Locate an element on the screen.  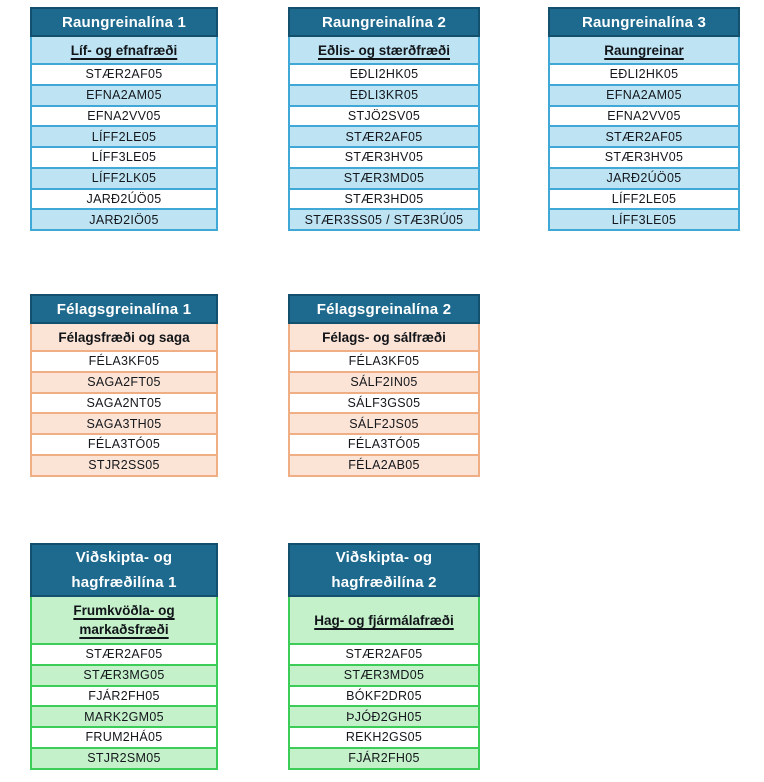
subheader-line: Hag- og fjármálafræði is located at coordinates (384, 620).